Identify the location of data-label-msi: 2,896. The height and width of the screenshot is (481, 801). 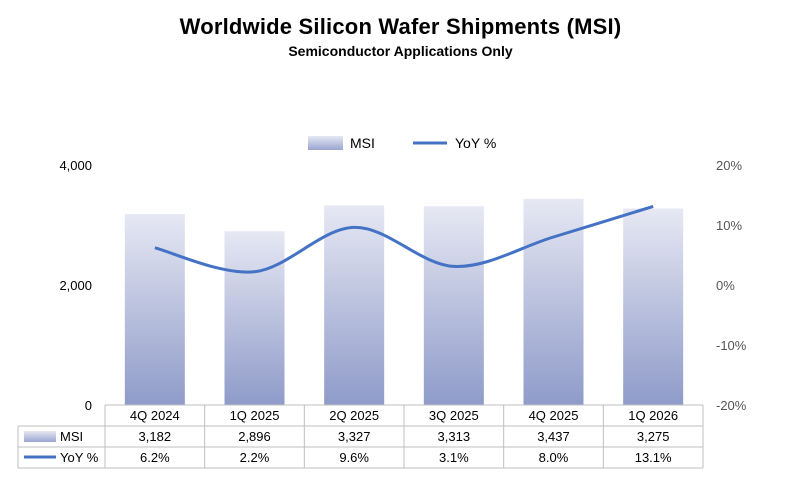
(254, 436).